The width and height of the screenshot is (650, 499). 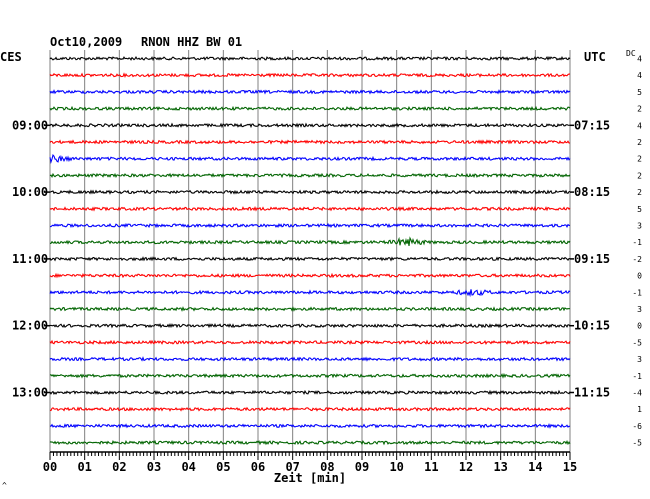 What do you see at coordinates (154, 467) in the screenshot?
I see `x-tick-label-03: 03` at bounding box center [154, 467].